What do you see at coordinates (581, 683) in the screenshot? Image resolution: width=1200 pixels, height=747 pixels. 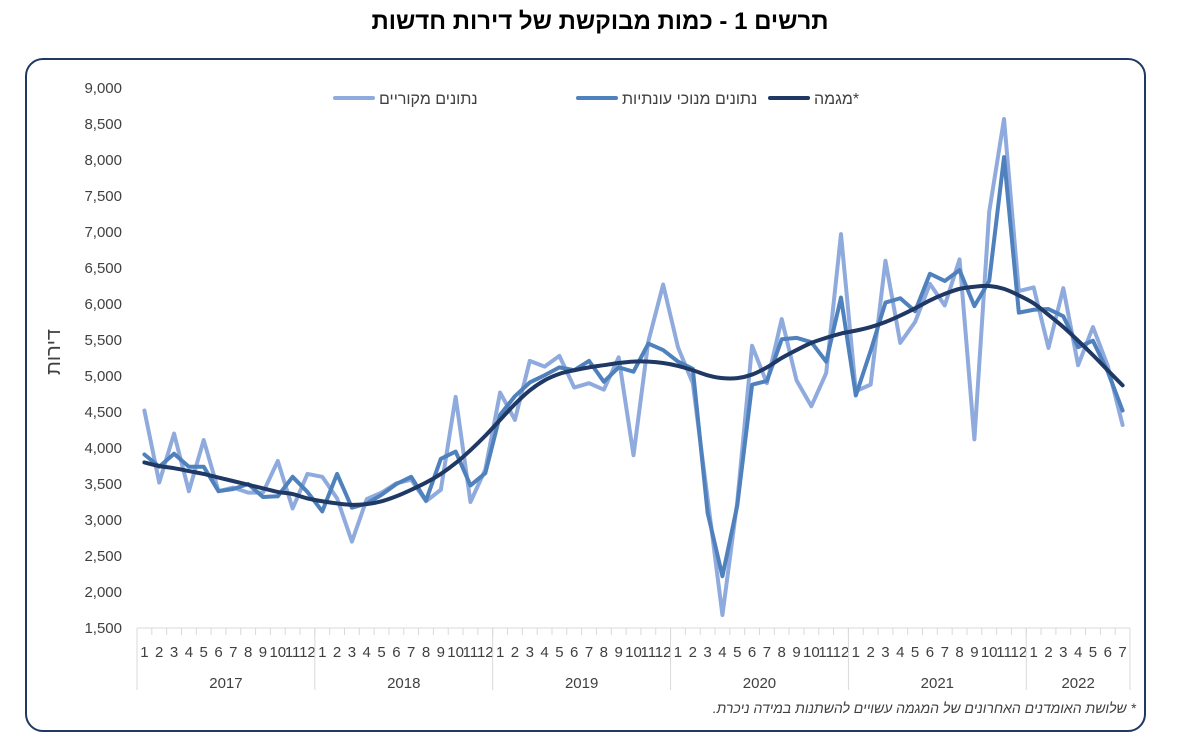 I see `x-tick-label-year: 2019` at bounding box center [581, 683].